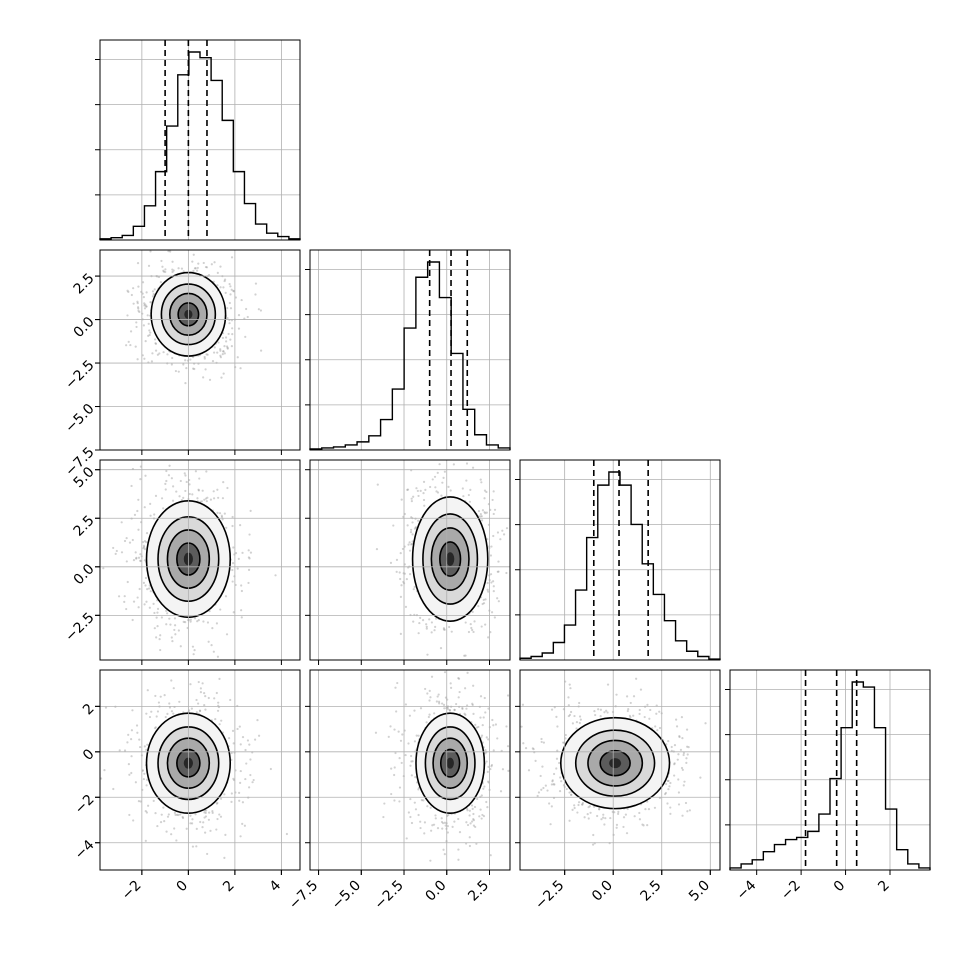  I want to click on panel-frame, so click(410, 770).